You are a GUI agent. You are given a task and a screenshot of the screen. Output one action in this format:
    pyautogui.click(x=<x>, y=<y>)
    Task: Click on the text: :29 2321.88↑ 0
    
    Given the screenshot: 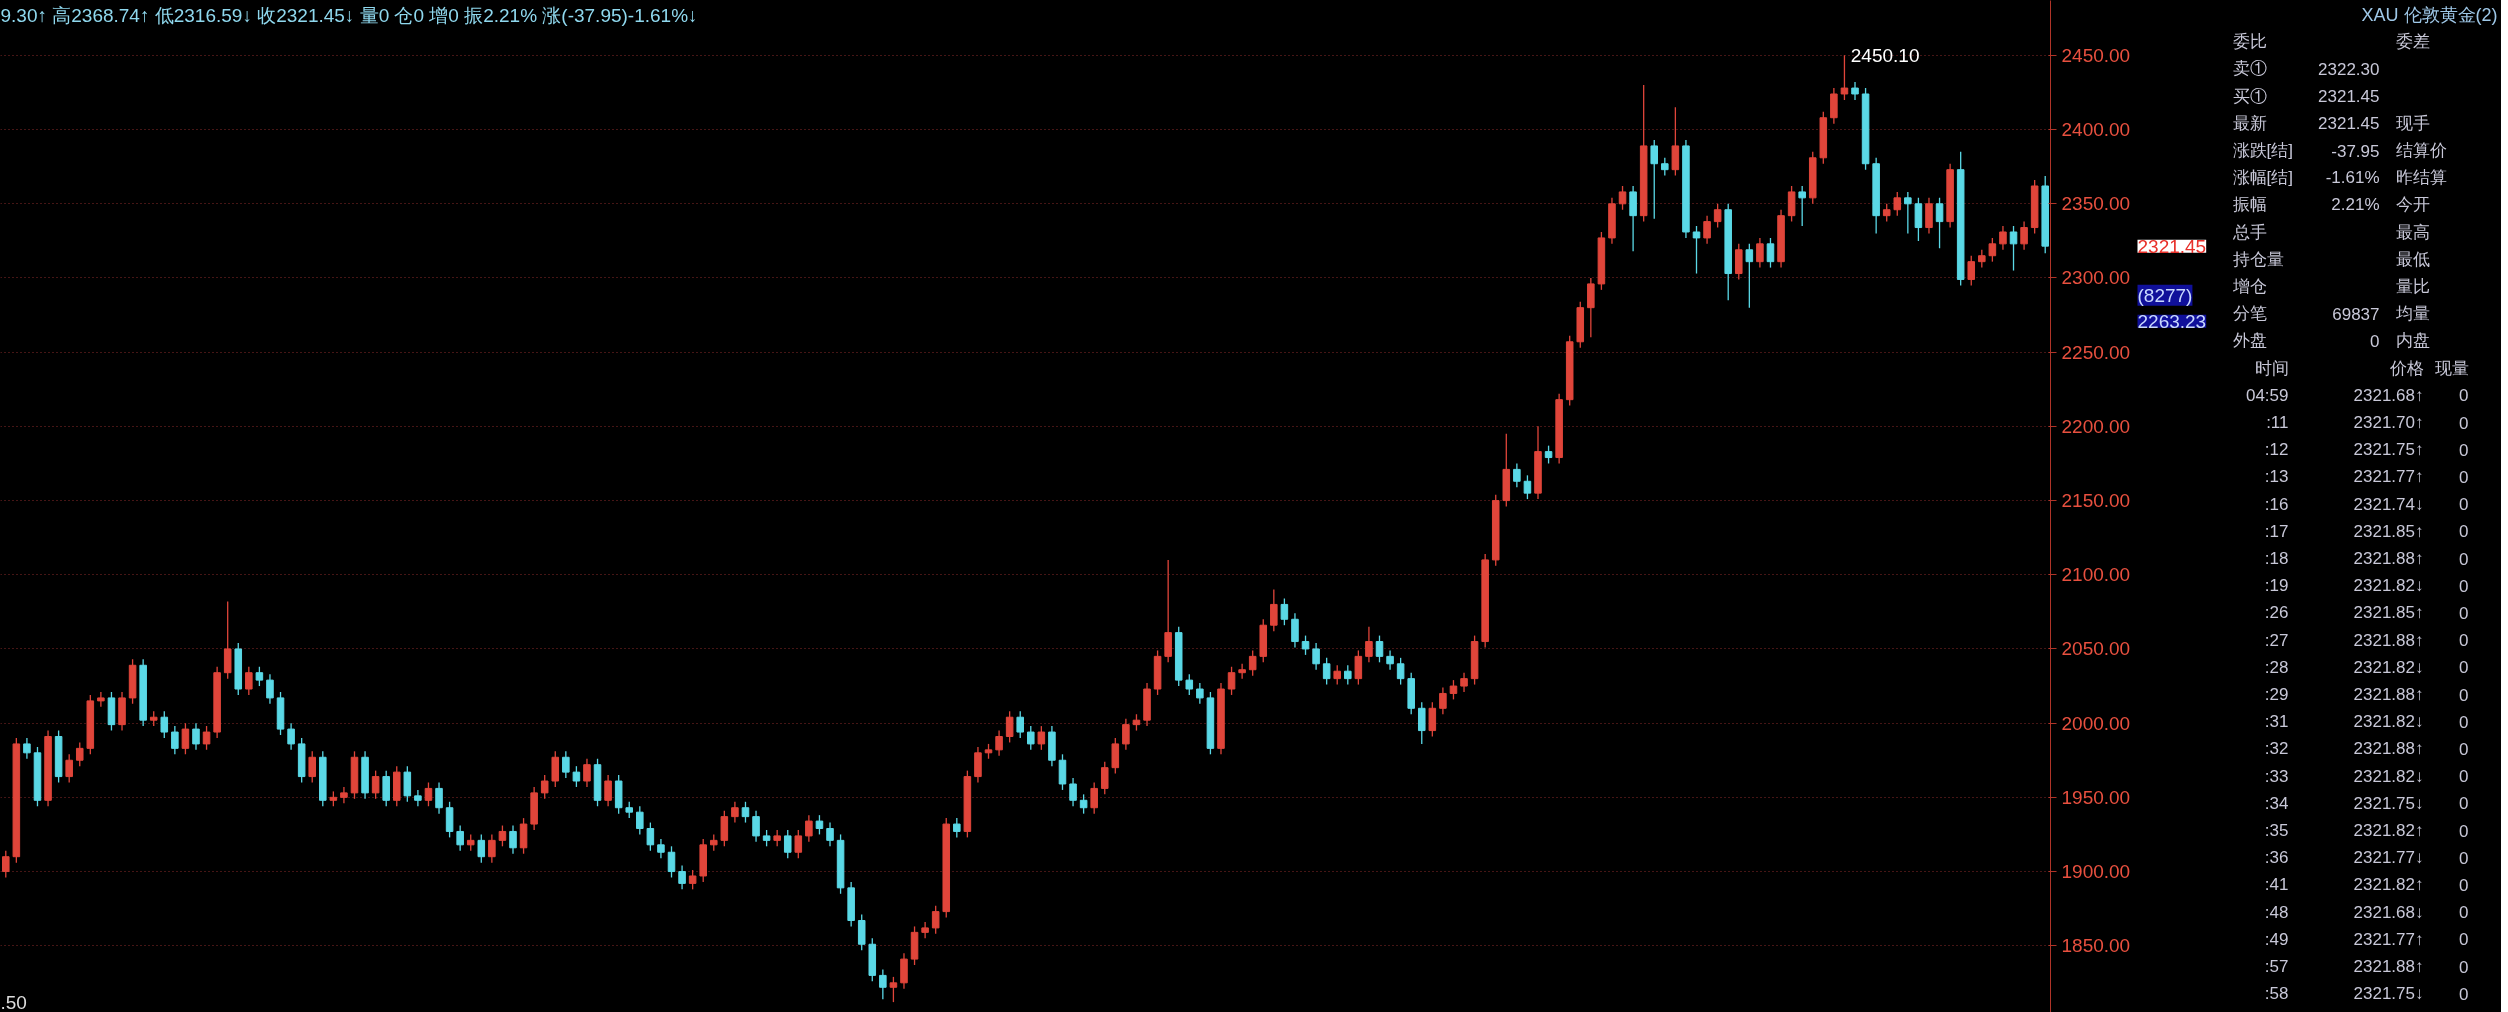 What is the action you would take?
    pyautogui.click(x=2366, y=695)
    